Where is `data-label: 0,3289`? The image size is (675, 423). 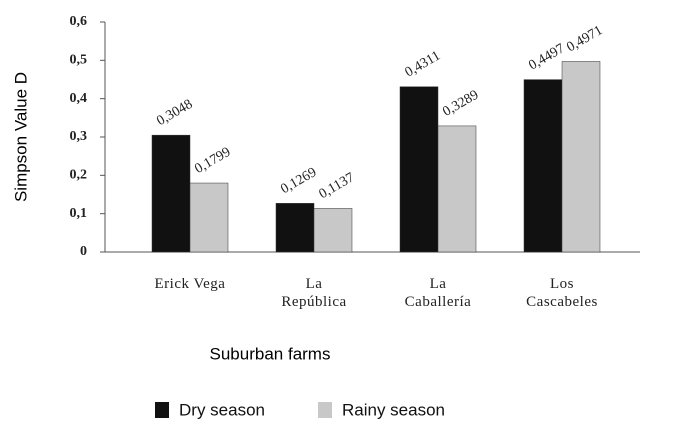
data-label: 0,3289 is located at coordinates (460, 104).